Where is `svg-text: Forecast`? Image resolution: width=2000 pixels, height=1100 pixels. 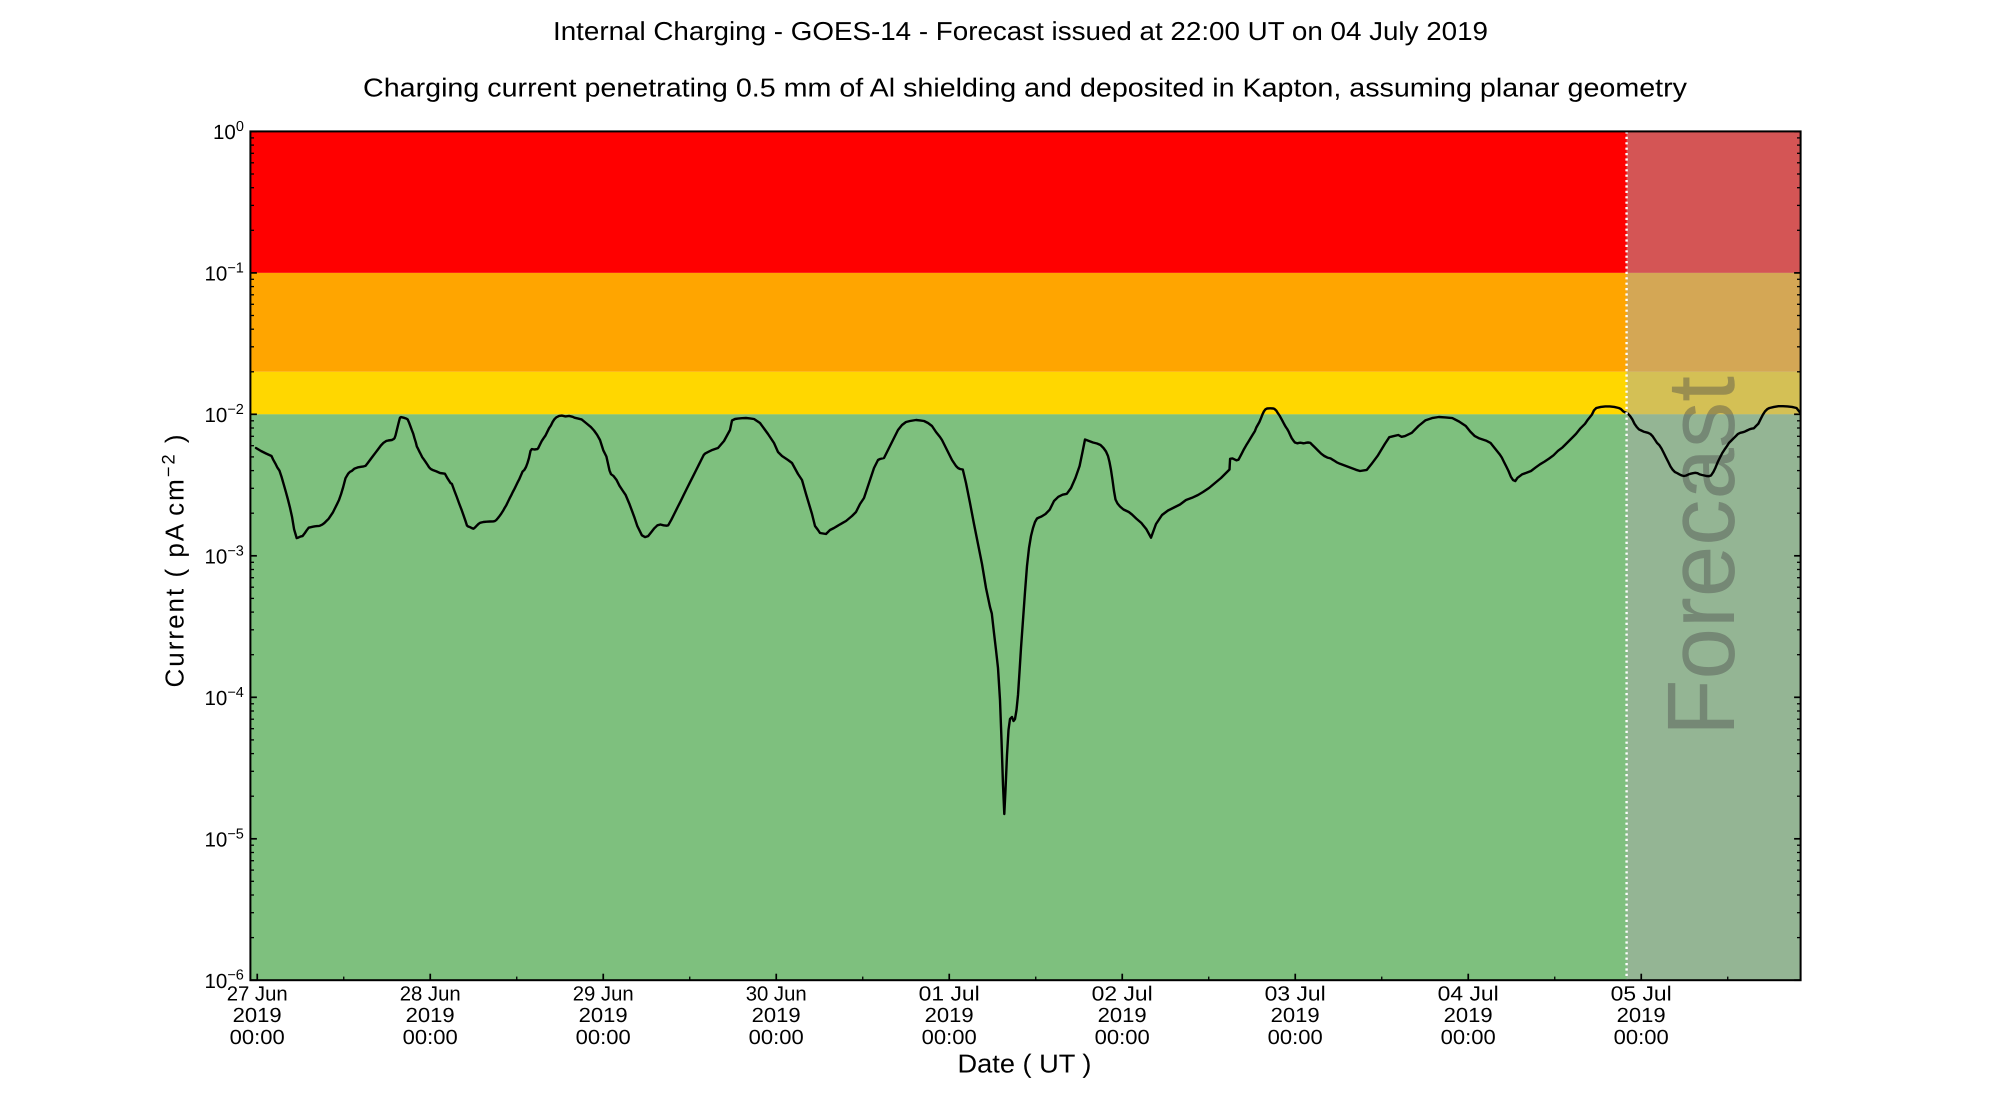 svg-text: Forecast is located at coordinates (1701, 556).